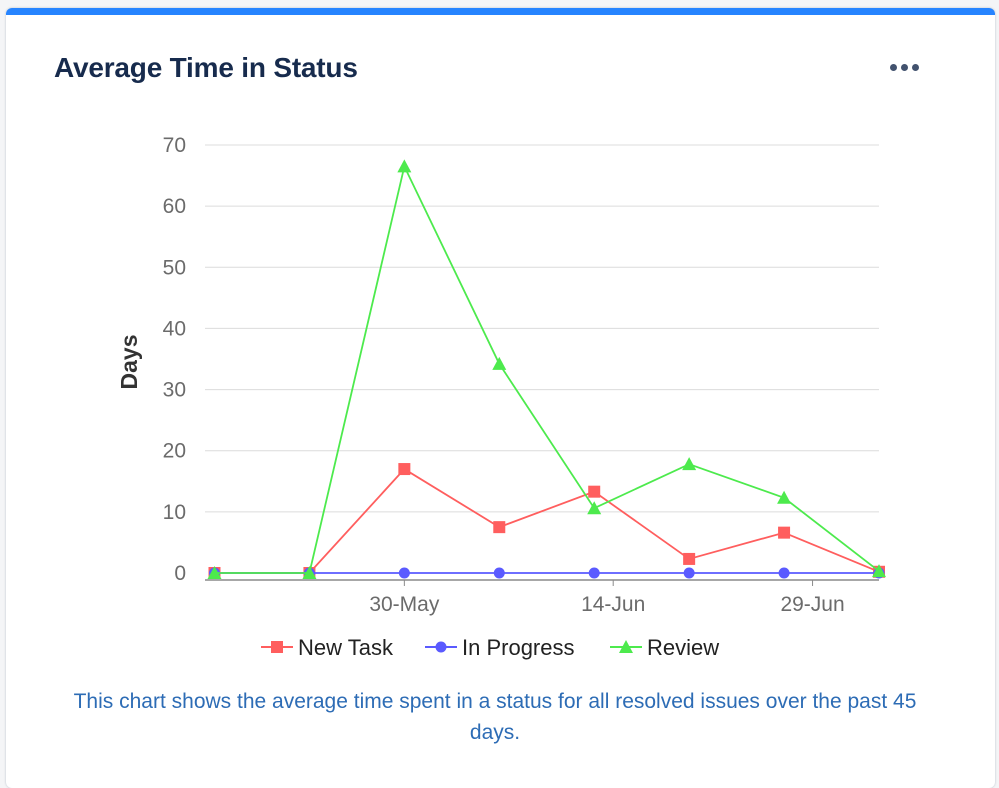 The image size is (999, 788). Describe the element at coordinates (174, 145) in the screenshot. I see `y-tick-label: 70` at that location.